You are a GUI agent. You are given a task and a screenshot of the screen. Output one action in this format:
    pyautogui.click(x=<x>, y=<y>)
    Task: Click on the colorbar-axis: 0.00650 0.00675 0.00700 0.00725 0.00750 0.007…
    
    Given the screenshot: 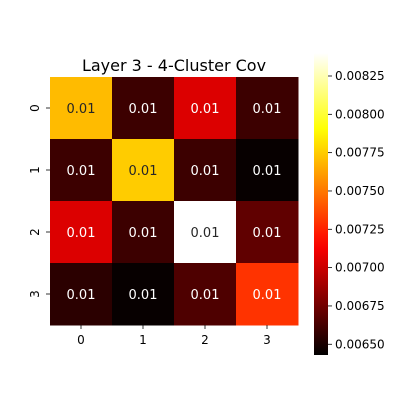 What is the action you would take?
    pyautogui.click(x=356, y=210)
    